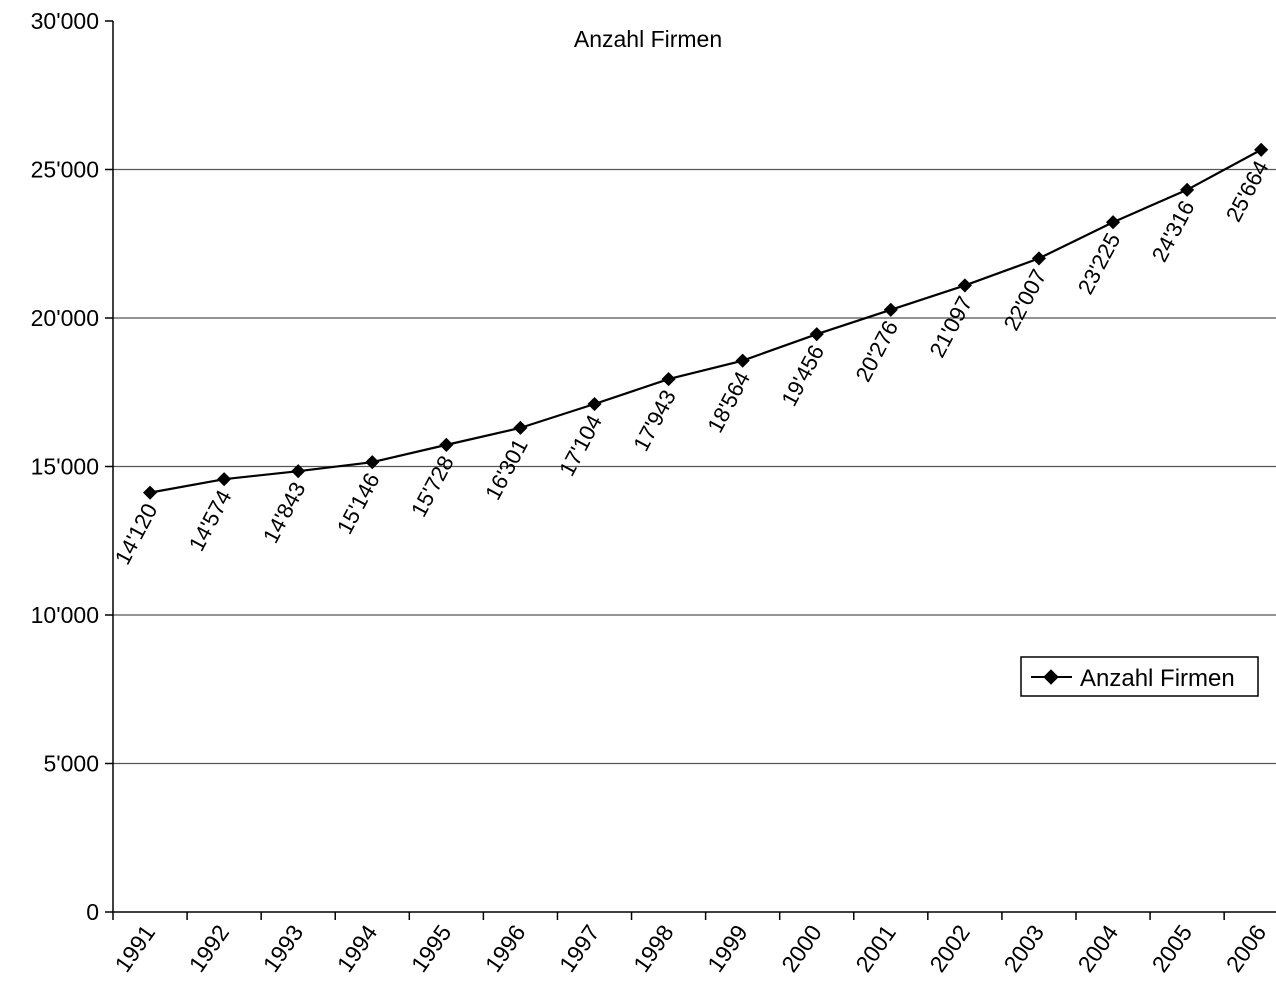 The width and height of the screenshot is (1276, 1002). I want to click on y-tick-label: 0, so click(92, 912).